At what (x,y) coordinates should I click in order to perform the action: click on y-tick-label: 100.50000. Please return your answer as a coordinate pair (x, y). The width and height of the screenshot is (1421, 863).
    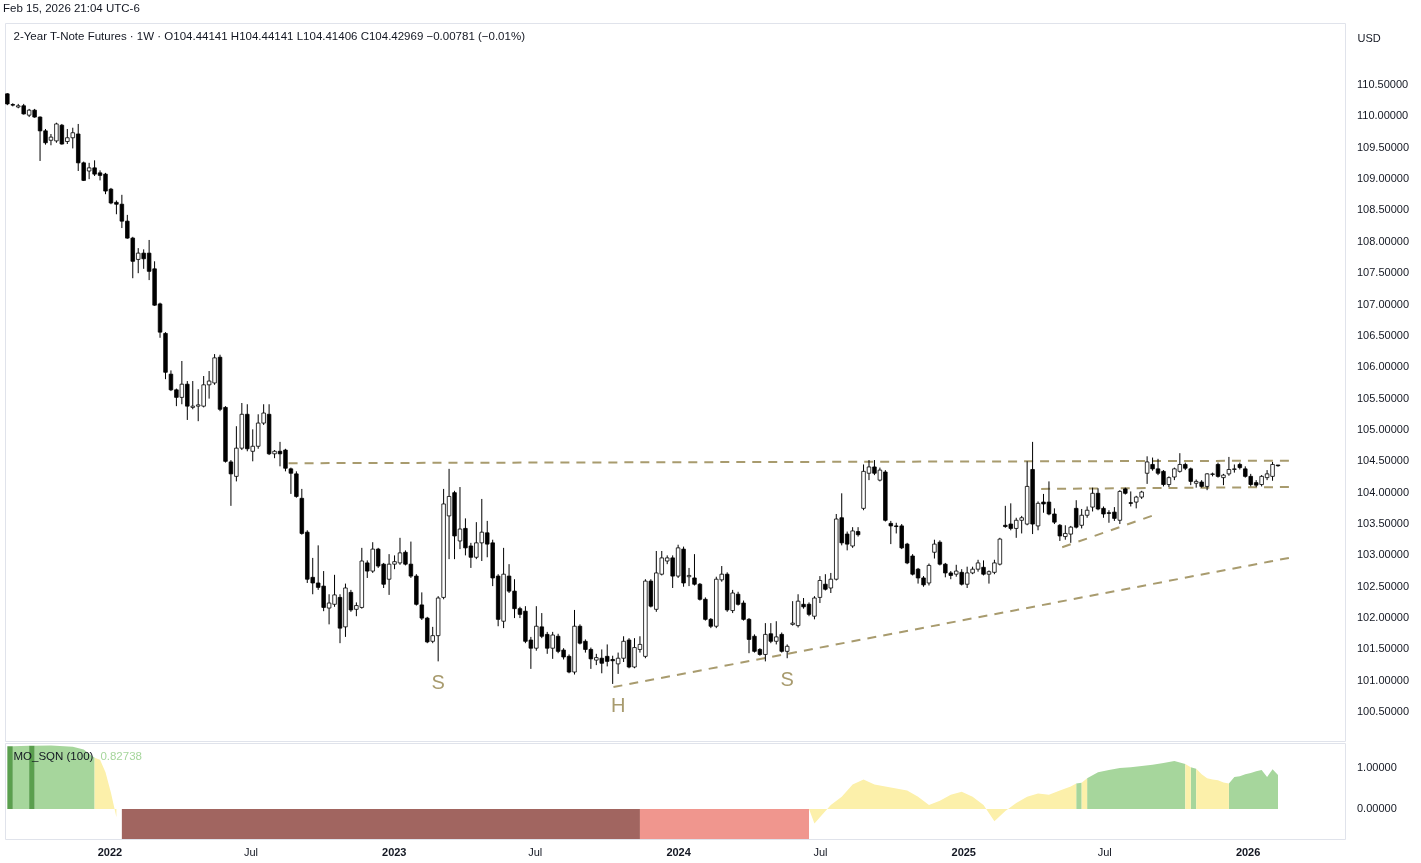
    Looking at the image, I should click on (1383, 711).